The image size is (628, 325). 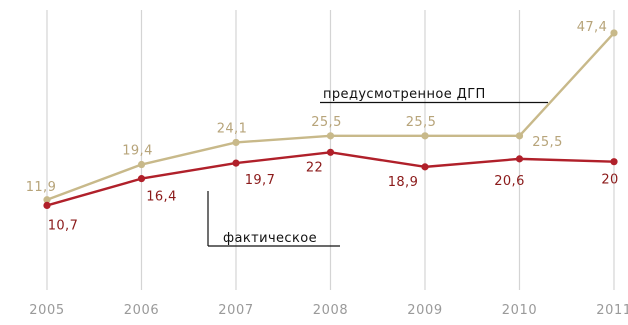 I want to click on fact-series-annotation: фактическое, so click(x=270, y=238).